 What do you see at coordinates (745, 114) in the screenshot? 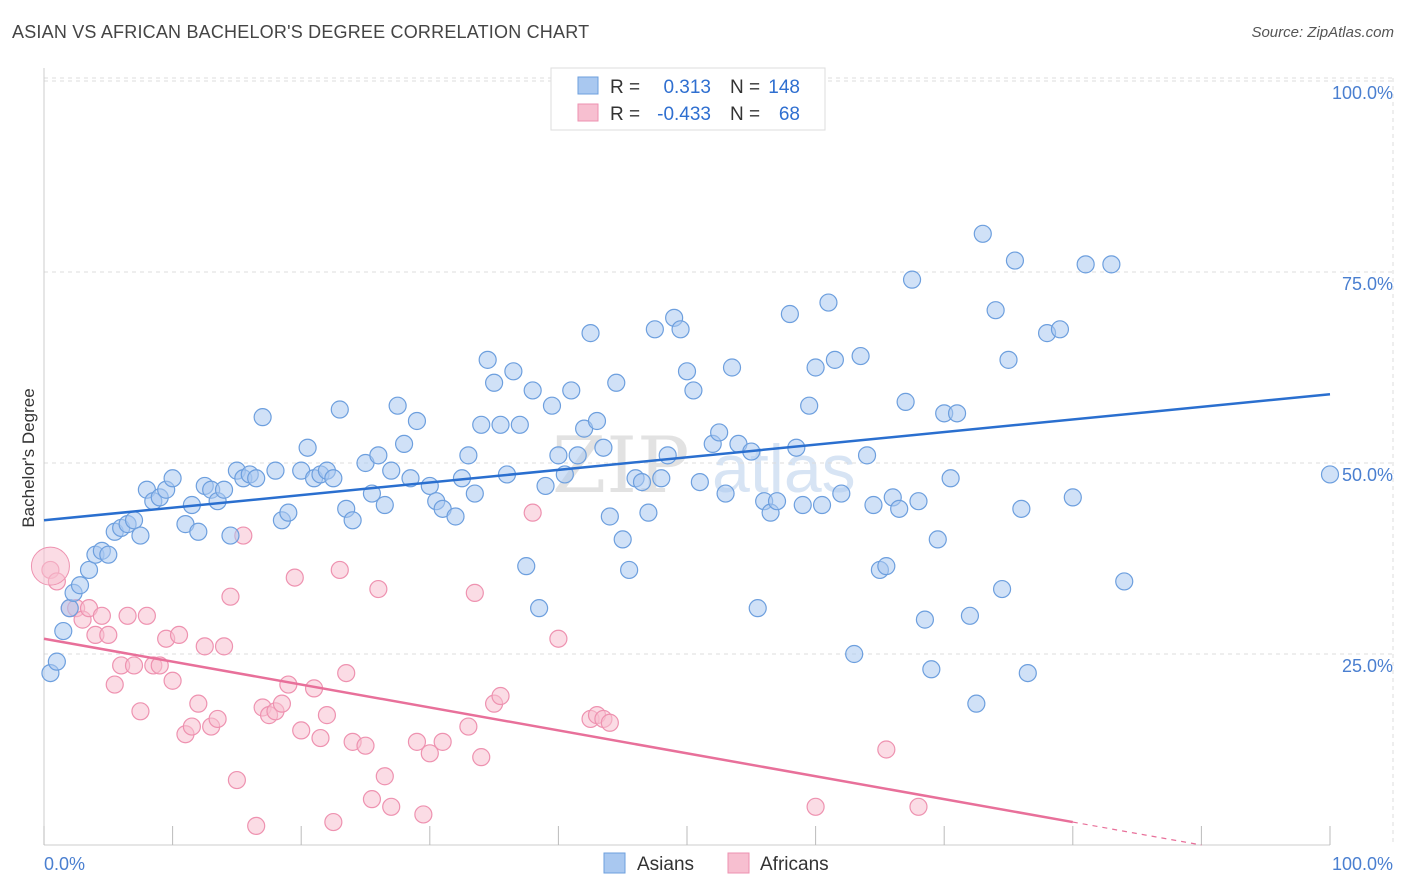
I see `legend-n-label-africans: N =` at bounding box center [745, 114].